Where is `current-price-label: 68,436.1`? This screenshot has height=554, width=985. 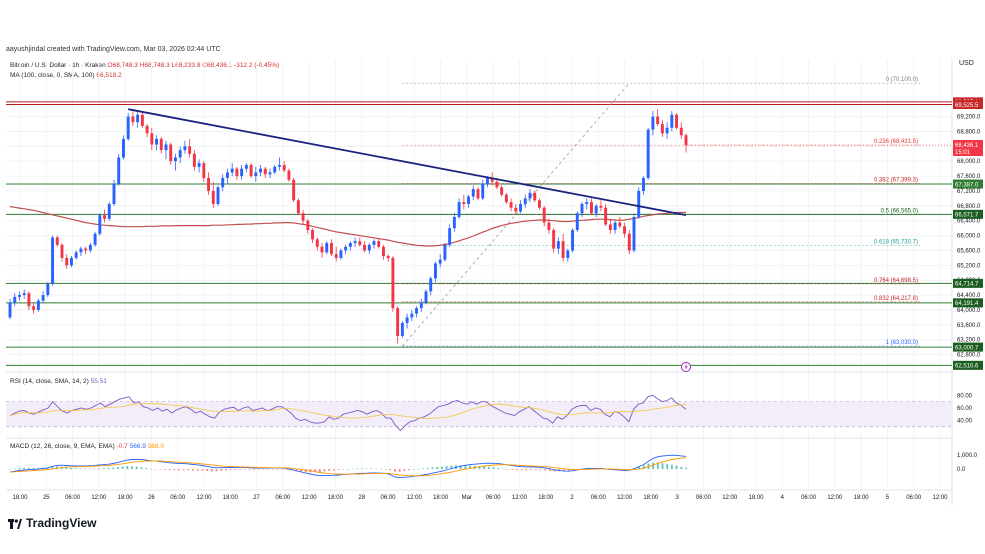 current-price-label: 68,436.1 is located at coordinates (967, 146).